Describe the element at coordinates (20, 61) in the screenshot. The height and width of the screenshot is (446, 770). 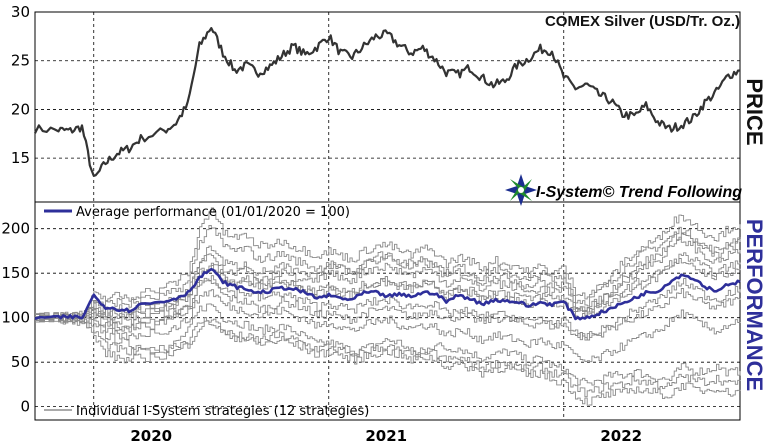
I see `price-tick-label: 25` at that location.